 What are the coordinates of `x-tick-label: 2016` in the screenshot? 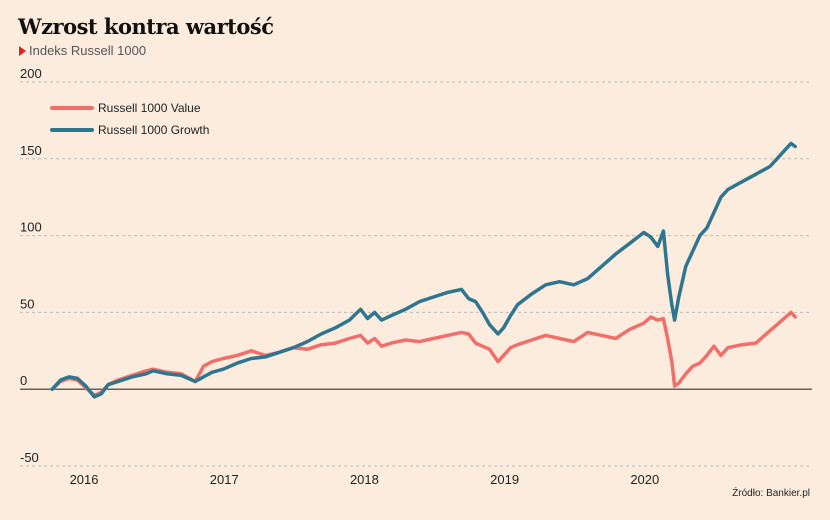 It's located at (84, 479).